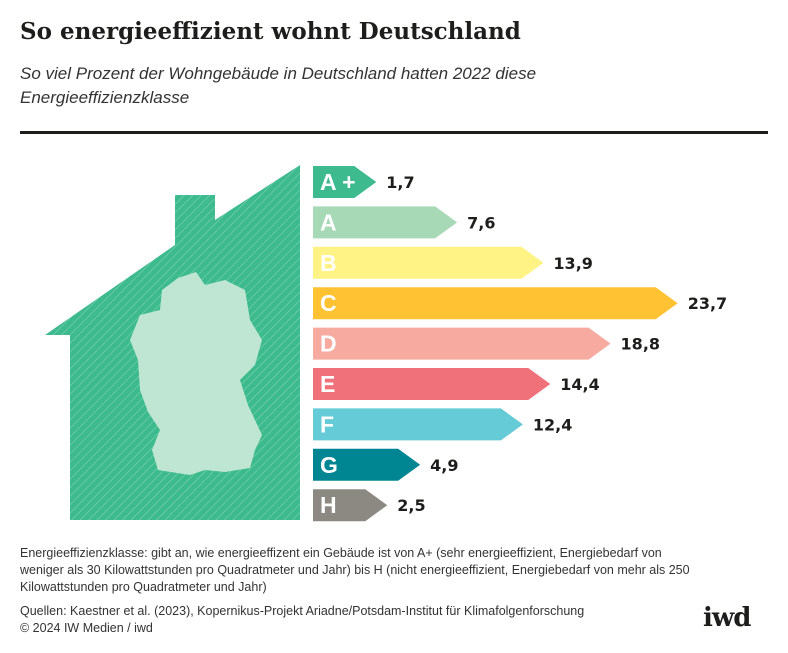 The height and width of the screenshot is (653, 788). What do you see at coordinates (444, 465) in the screenshot?
I see `value-label: 4,9` at bounding box center [444, 465].